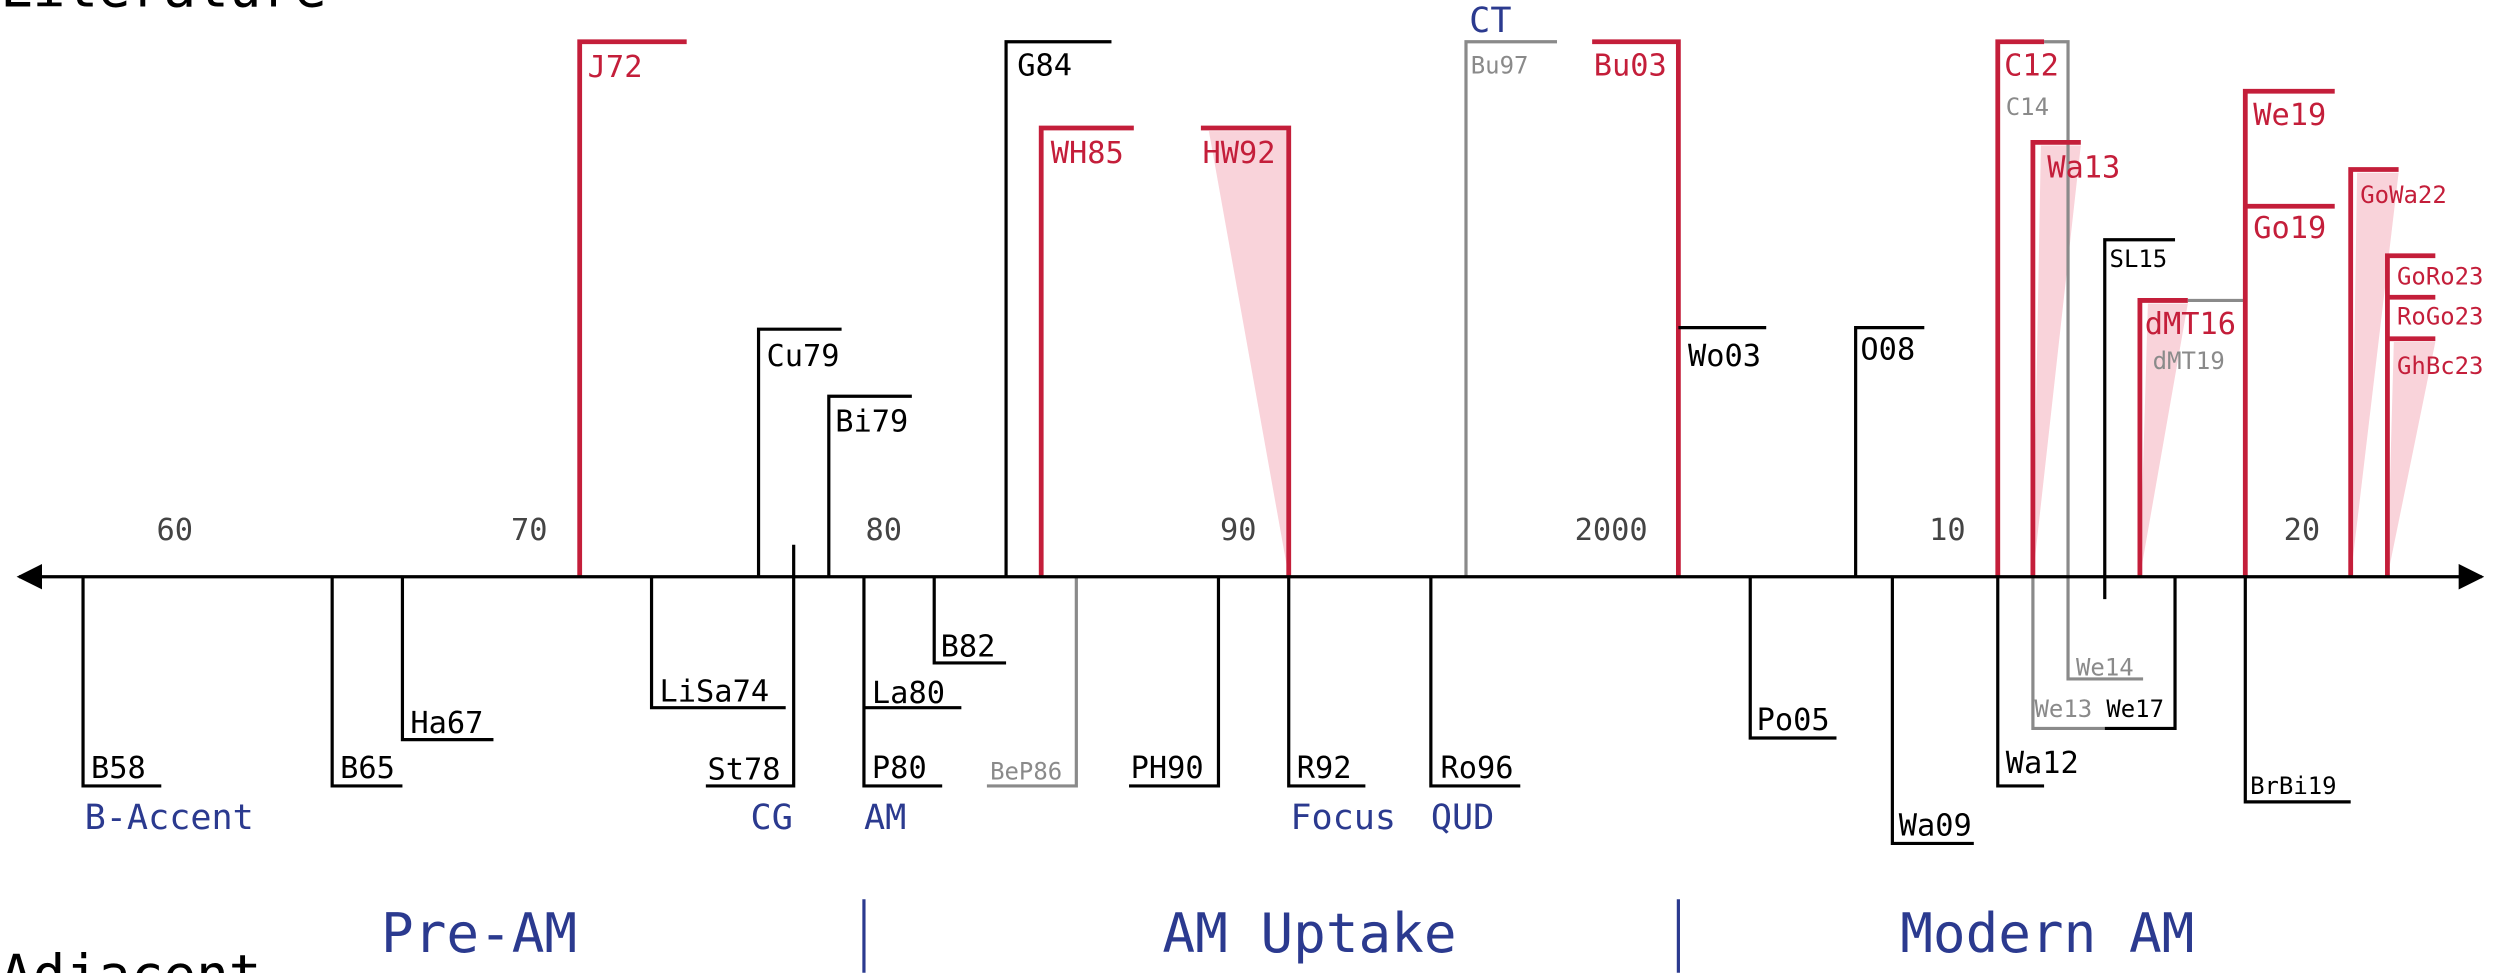 The width and height of the screenshot is (2504, 973). I want to click on entry-label: Wa13, so click(2083, 167).